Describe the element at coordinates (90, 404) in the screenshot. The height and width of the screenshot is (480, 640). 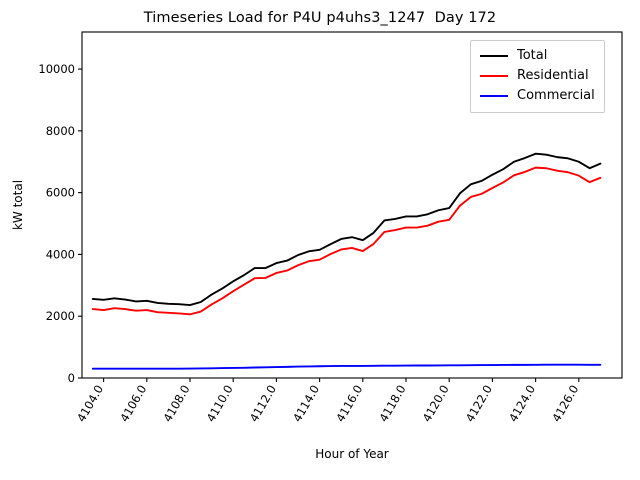
I see `x-tick-label: 4104.0` at that location.